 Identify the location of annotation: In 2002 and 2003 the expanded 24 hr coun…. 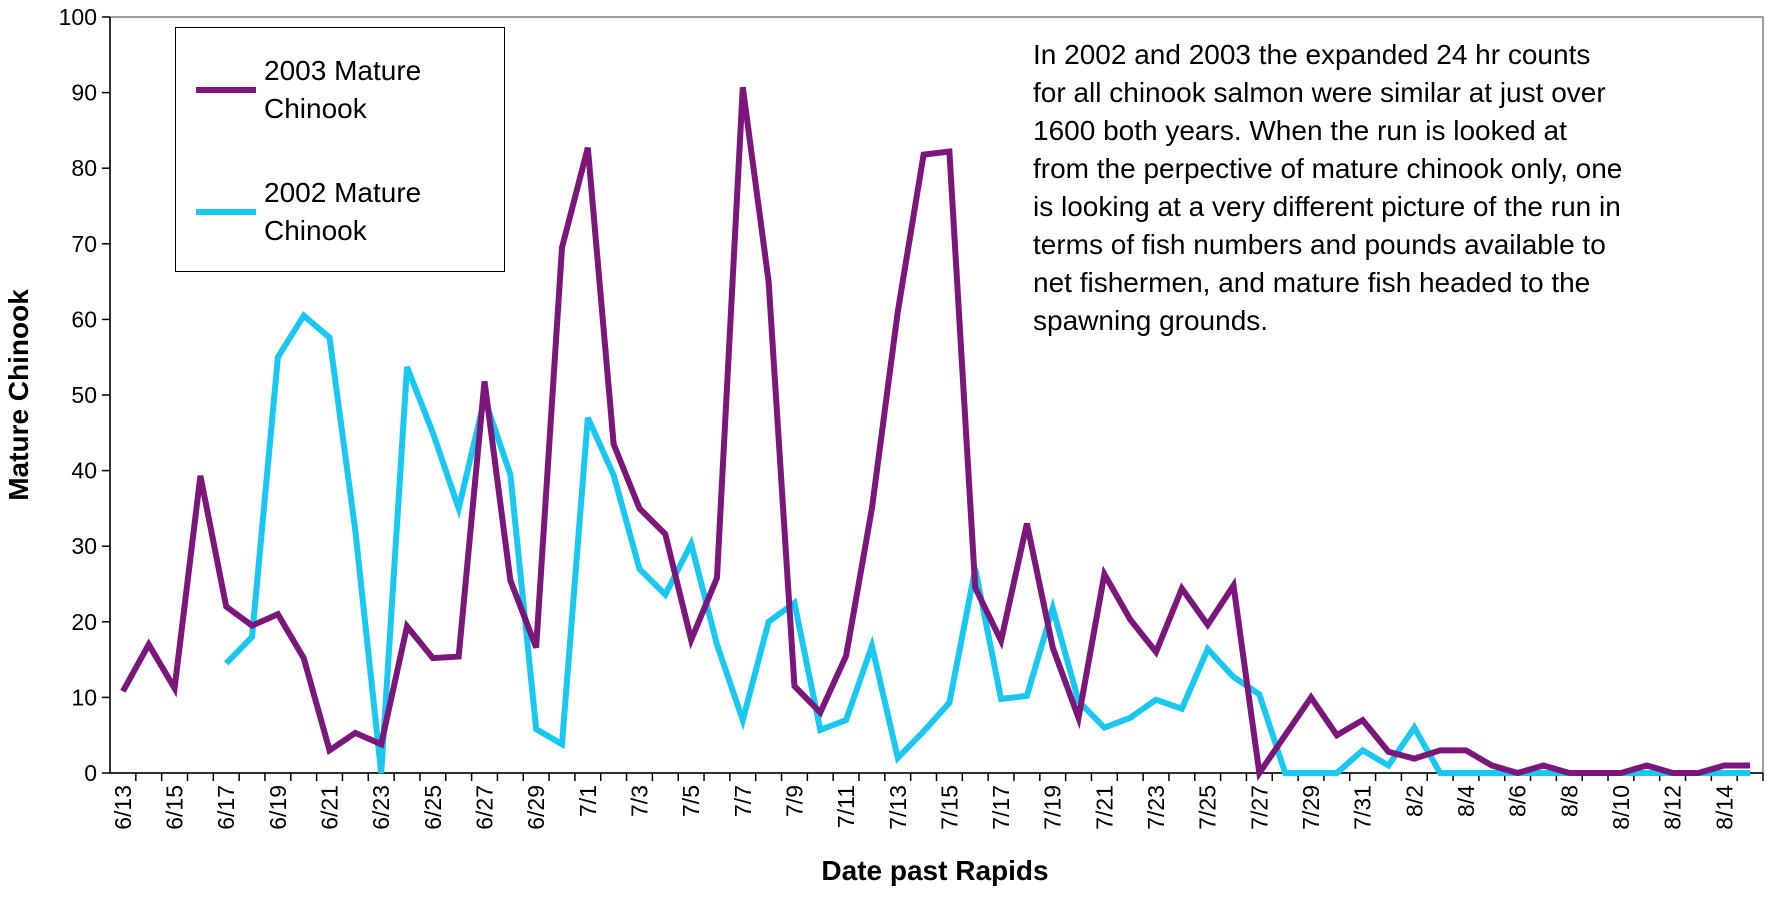
(1327, 187).